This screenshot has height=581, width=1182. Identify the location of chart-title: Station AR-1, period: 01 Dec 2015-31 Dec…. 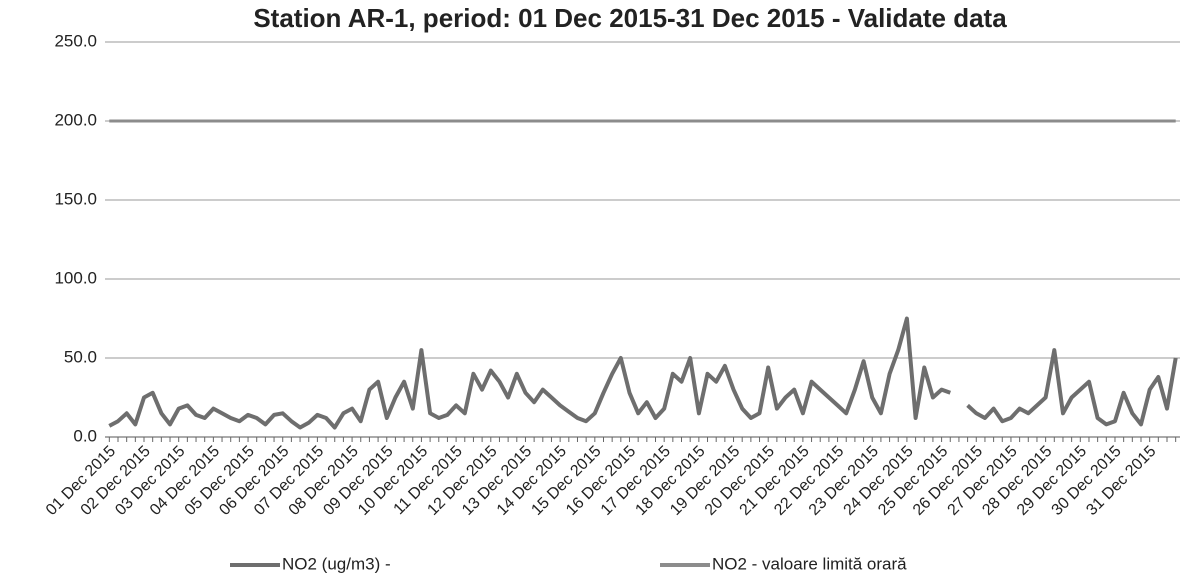
(630, 18).